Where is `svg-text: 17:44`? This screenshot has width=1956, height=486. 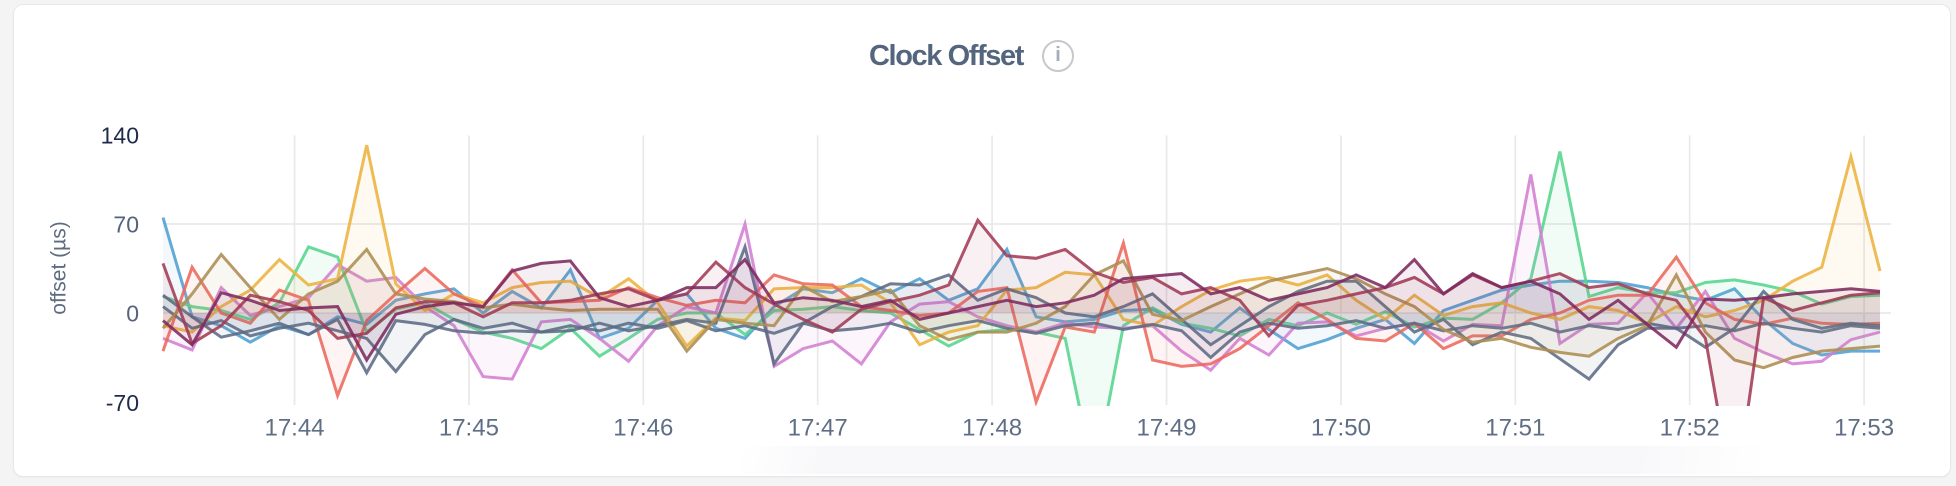
svg-text: 17:44 is located at coordinates (294, 428).